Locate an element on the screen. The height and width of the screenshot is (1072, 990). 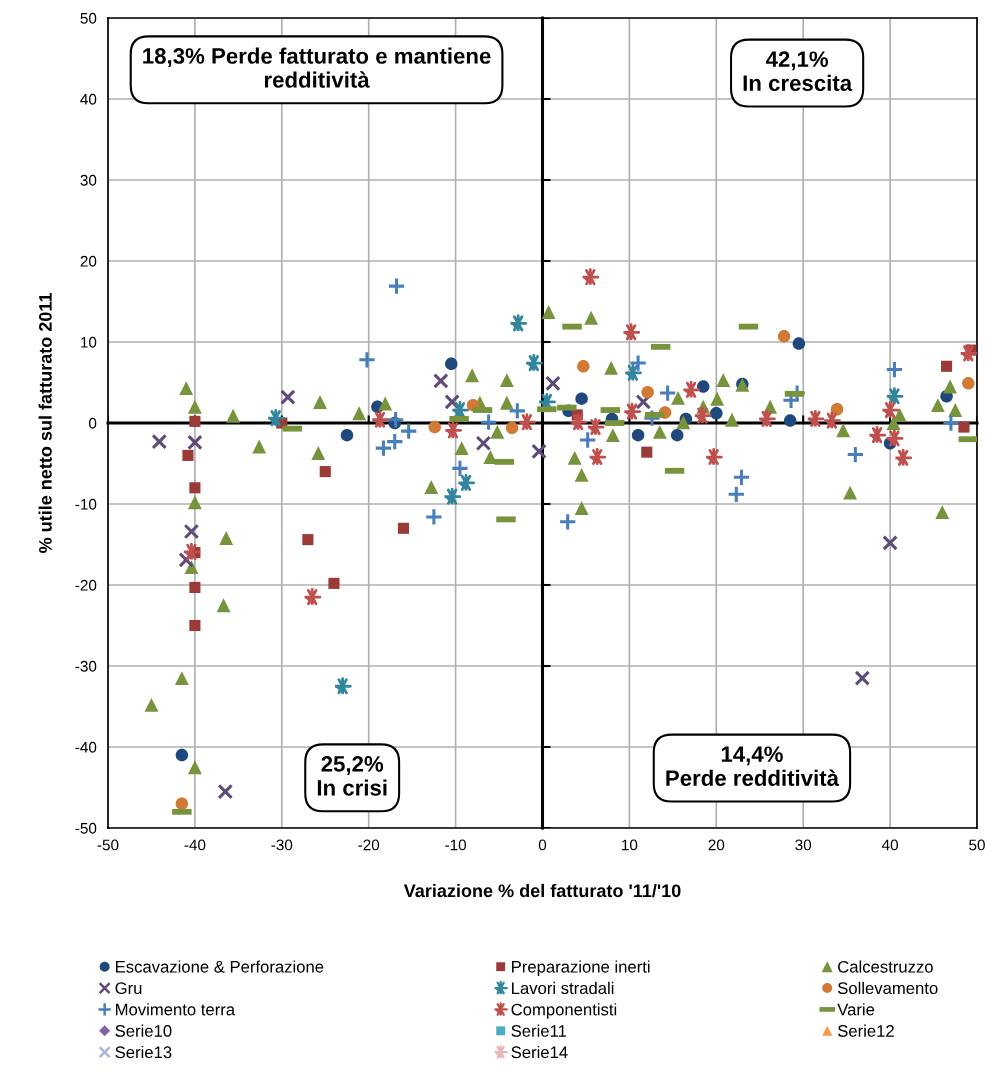
x-tick-label: 50 is located at coordinates (977, 845).